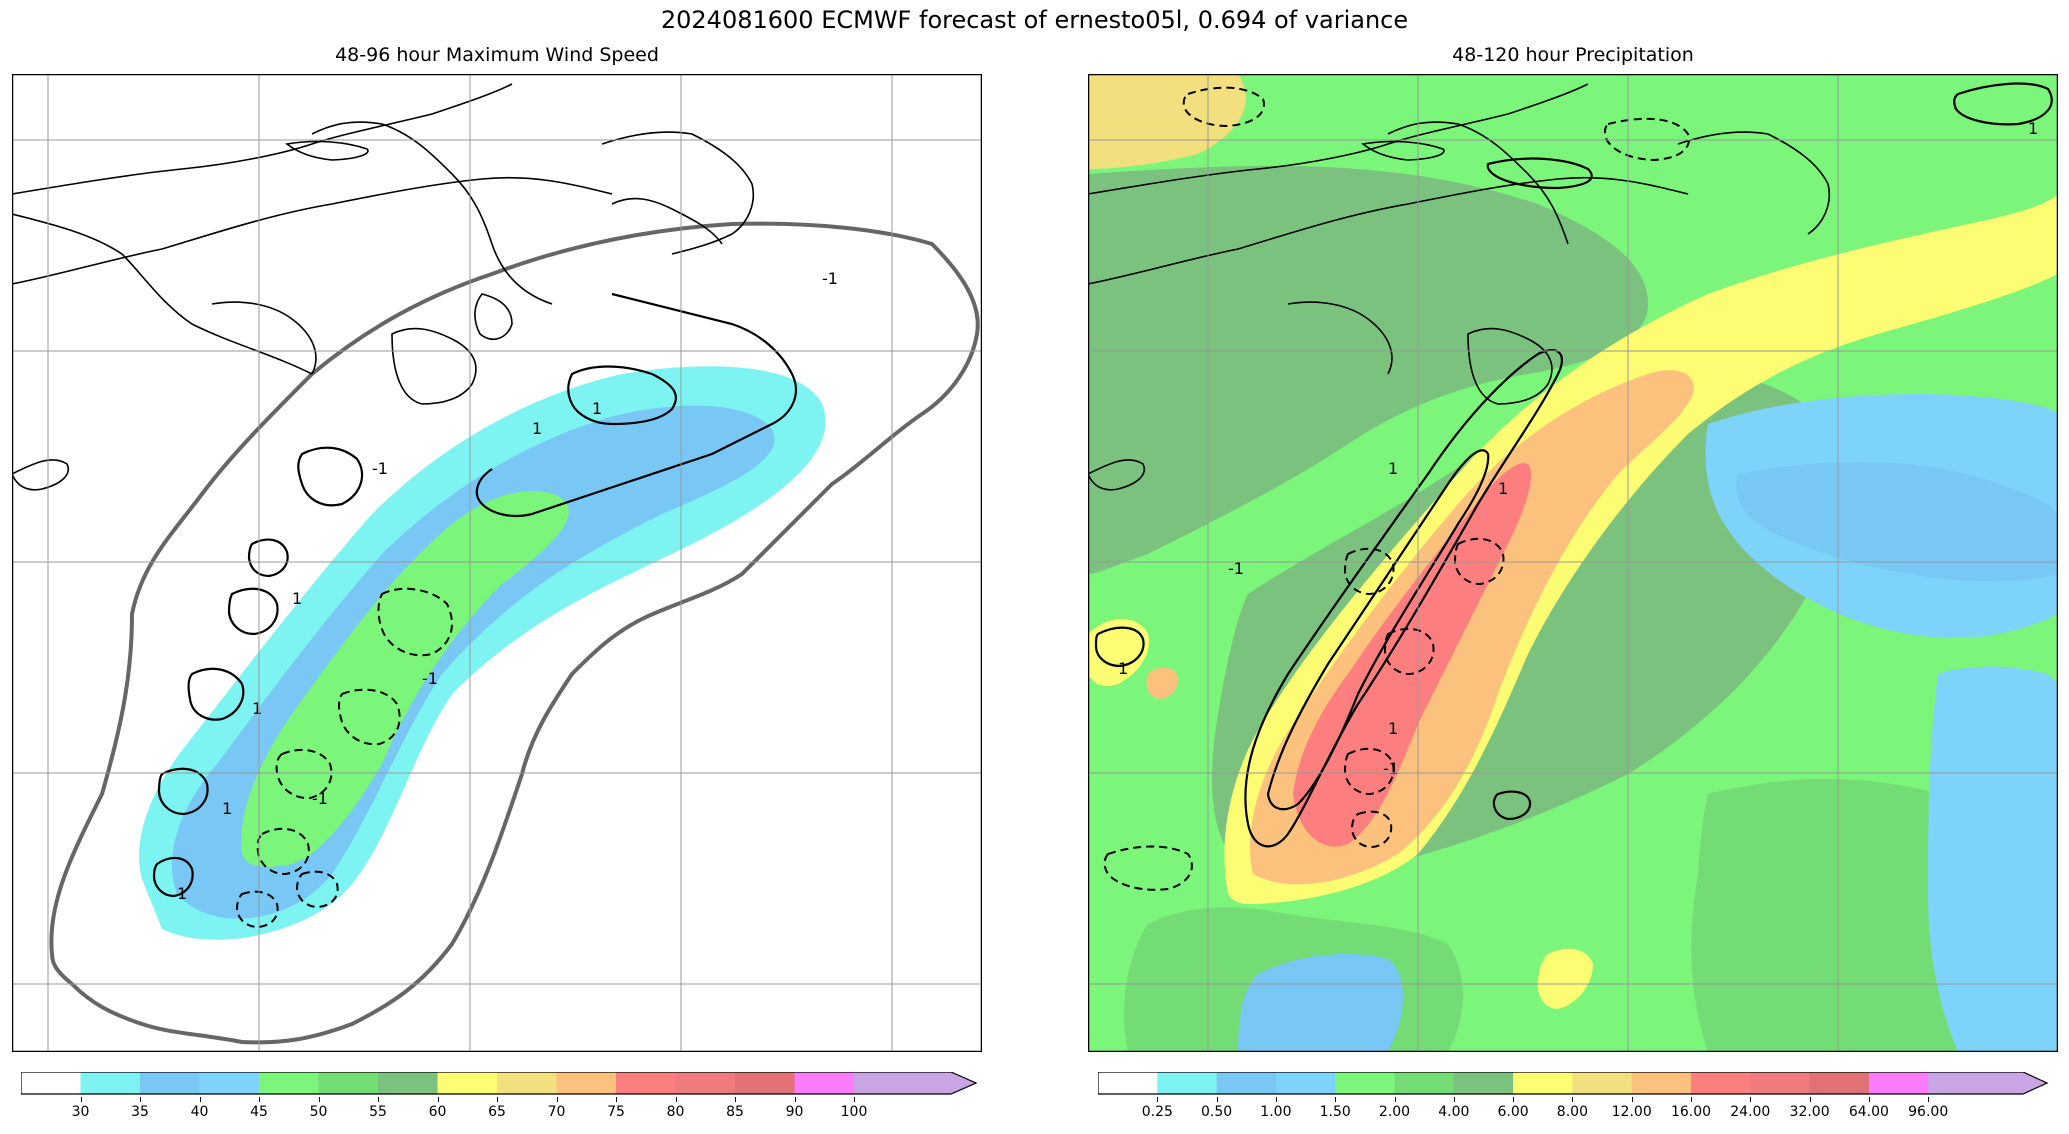 The image size is (2069, 1134). What do you see at coordinates (1217, 1112) in the screenshot?
I see `colorbar-tick-label: 0.50` at bounding box center [1217, 1112].